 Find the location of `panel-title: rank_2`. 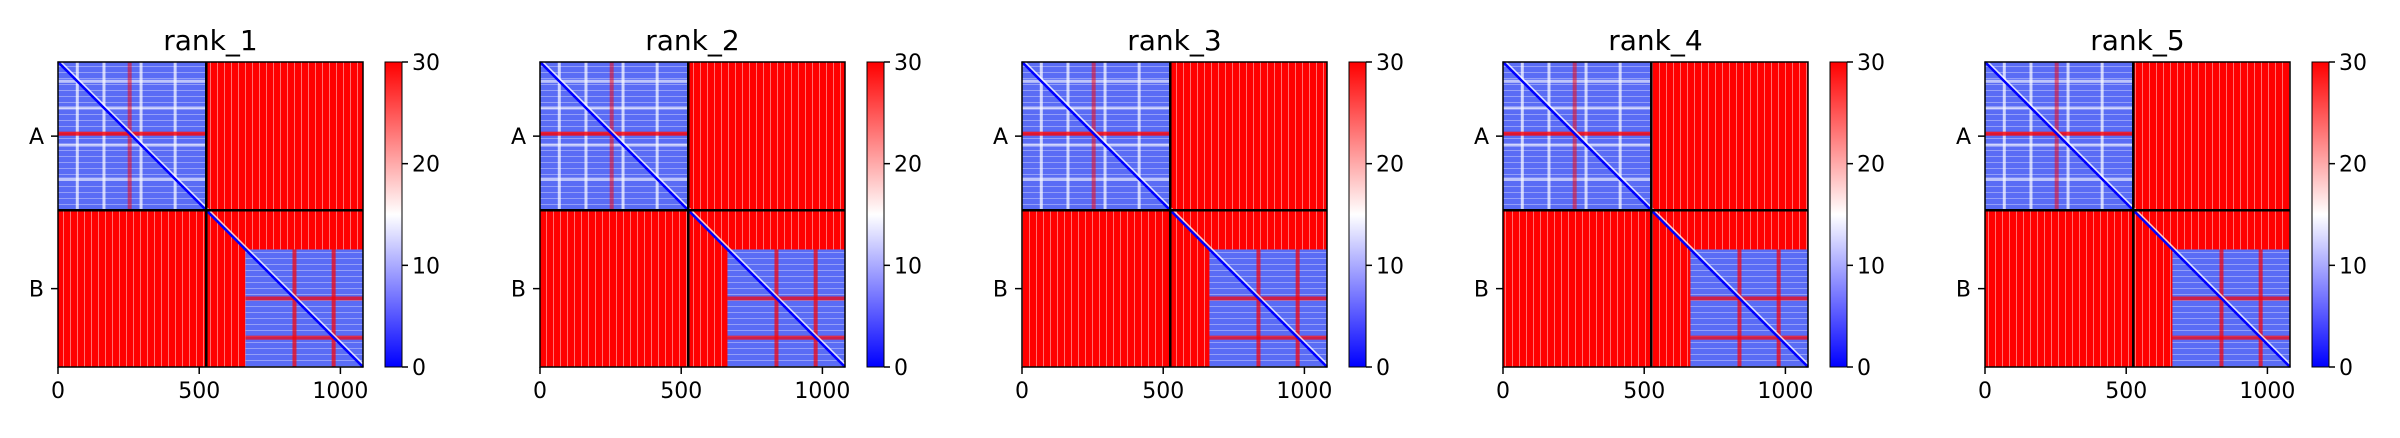

panel-title: rank_2 is located at coordinates (692, 40).